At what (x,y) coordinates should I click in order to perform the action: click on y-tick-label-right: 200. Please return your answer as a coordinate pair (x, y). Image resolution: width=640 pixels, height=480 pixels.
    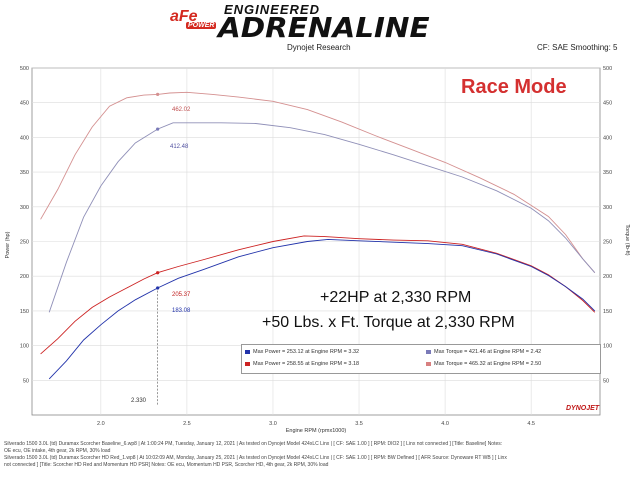
    Looking at the image, I should click on (607, 277).